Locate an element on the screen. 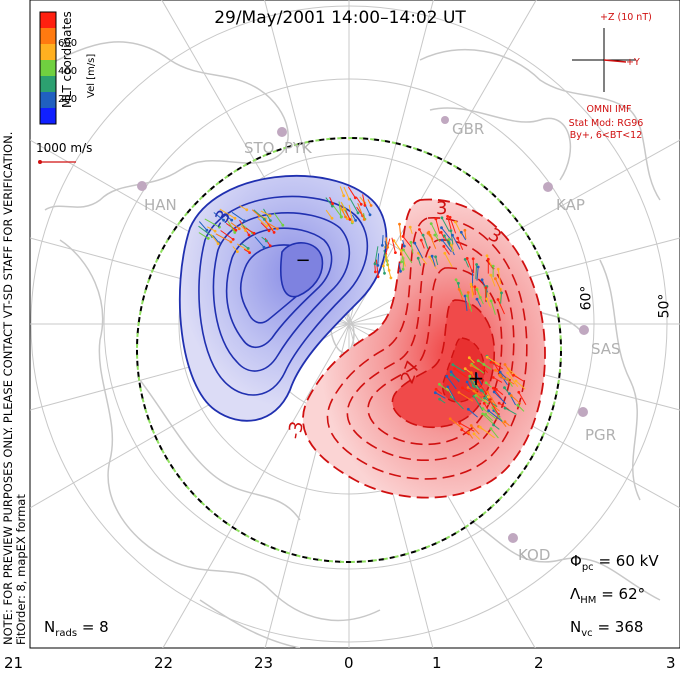 This screenshot has width=680, height=674. reference-vector is located at coordinates (57, 162).